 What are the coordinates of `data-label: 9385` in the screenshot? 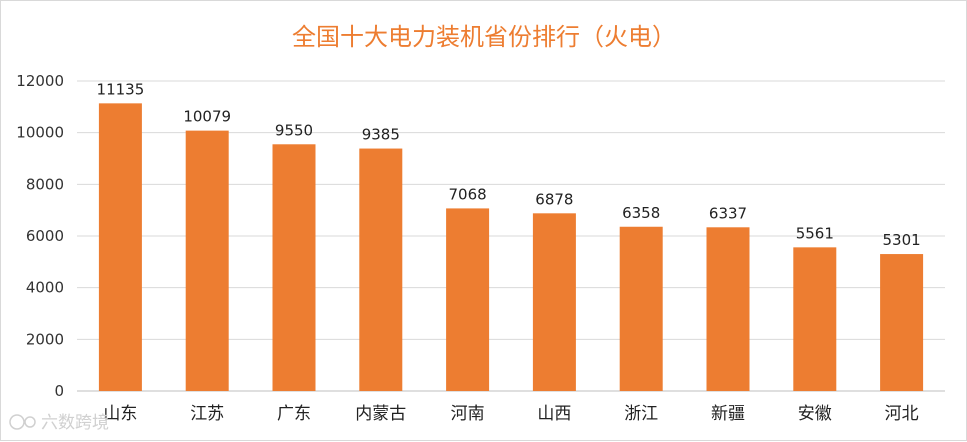 It's located at (381, 135).